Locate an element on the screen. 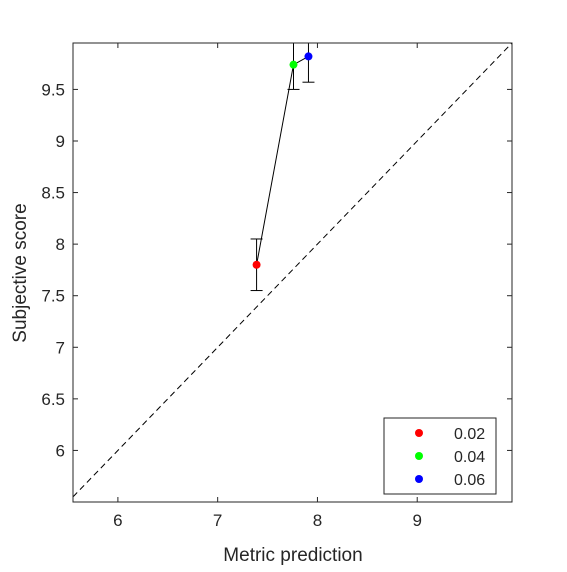  y-tick-label: 9 is located at coordinates (60, 141).